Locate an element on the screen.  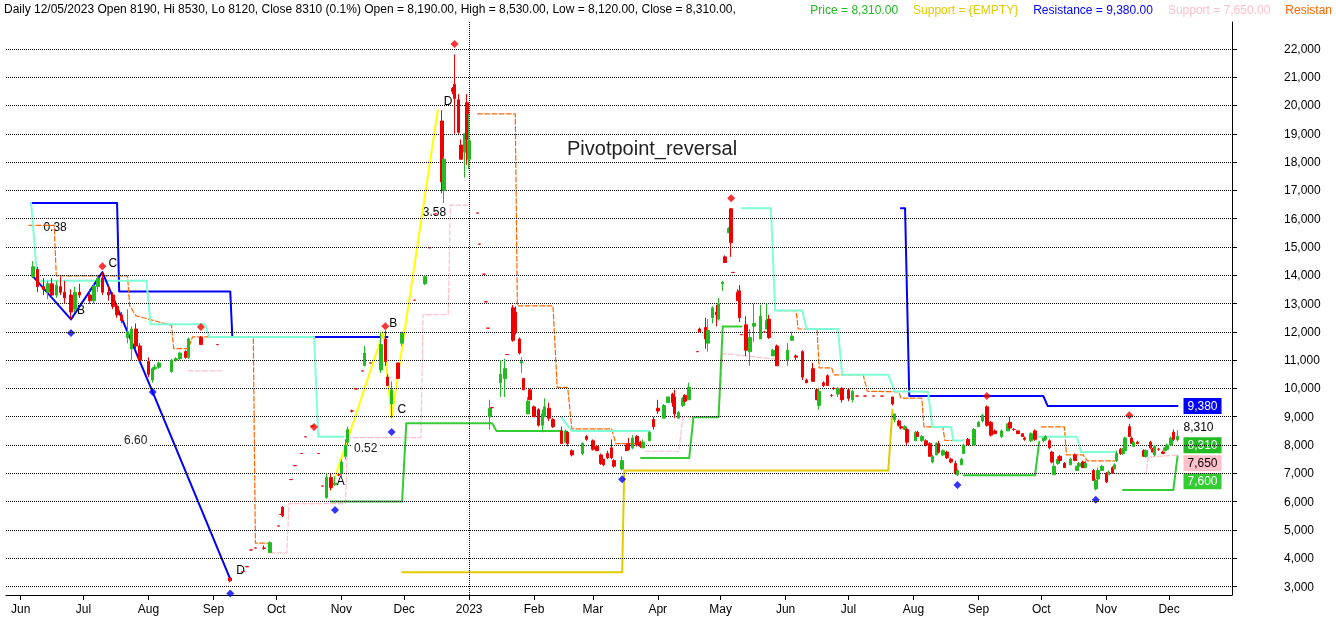
text: Support = 7,650.00 is located at coordinates (1219, 10).